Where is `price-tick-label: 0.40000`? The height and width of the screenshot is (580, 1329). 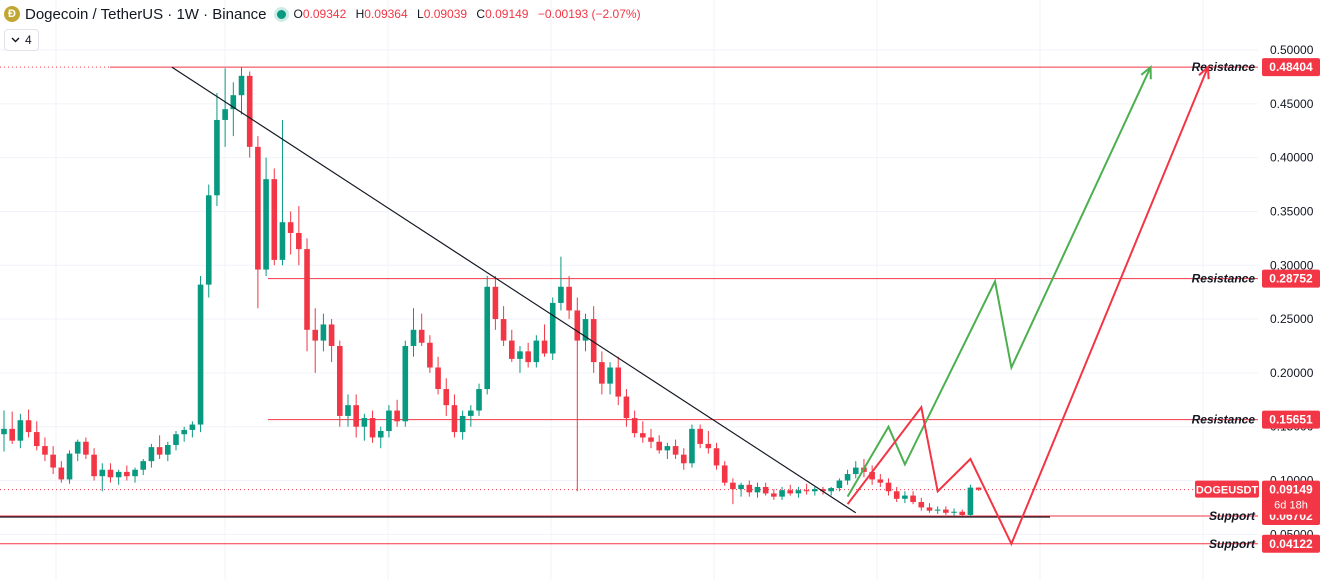 price-tick-label: 0.40000 is located at coordinates (1292, 158).